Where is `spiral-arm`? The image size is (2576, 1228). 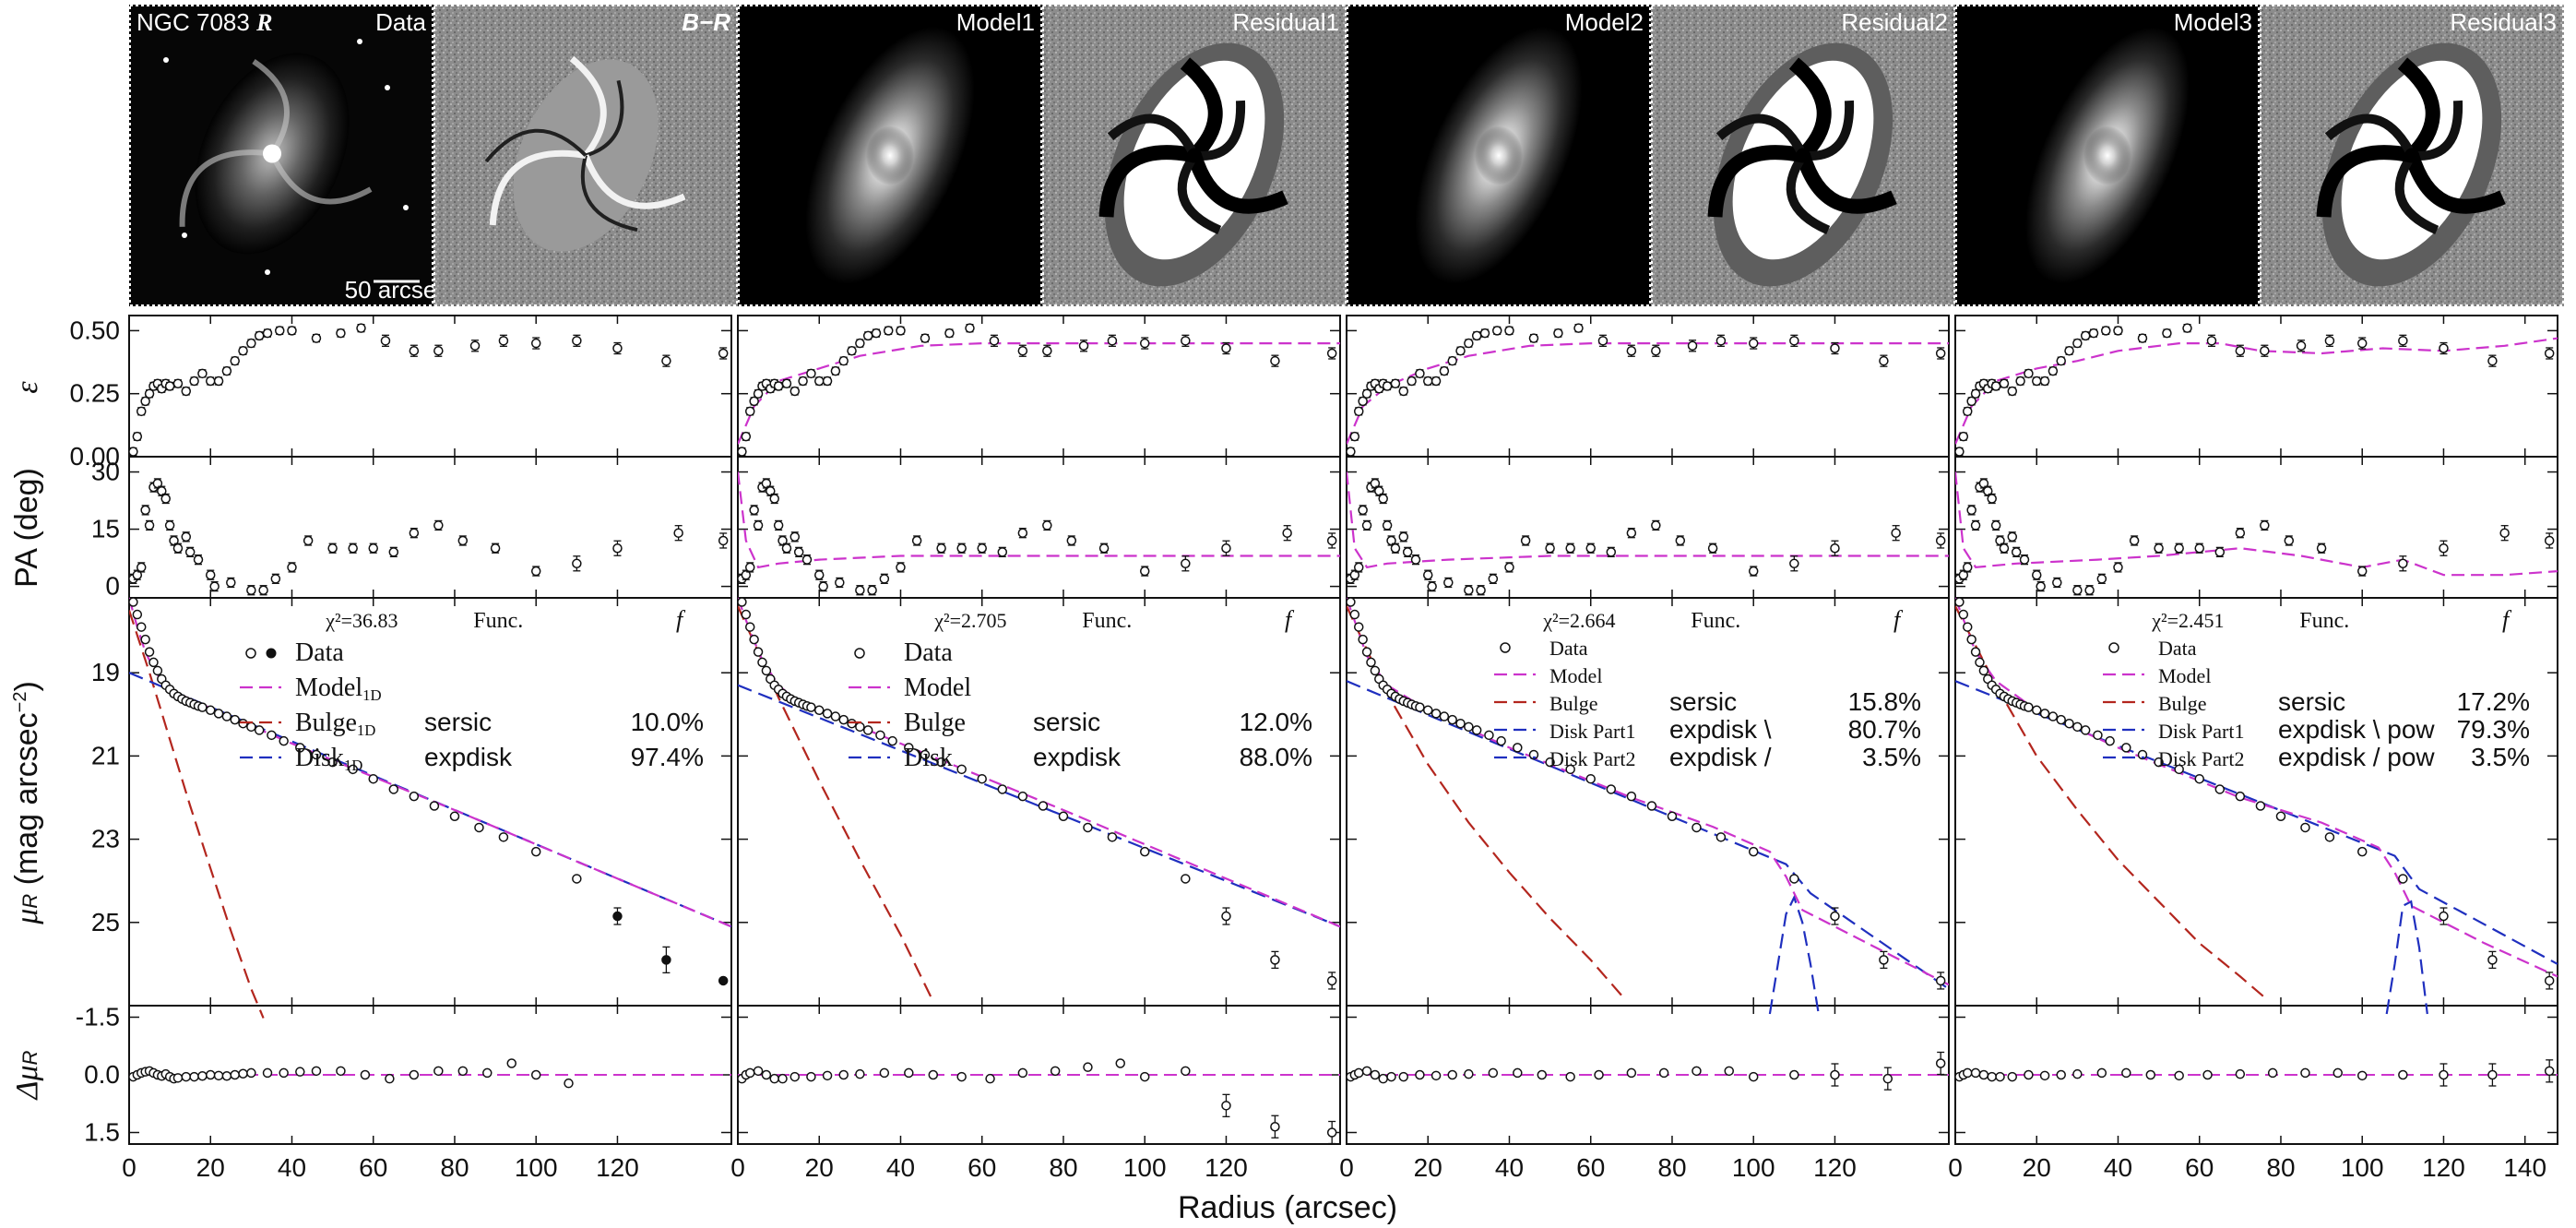
spiral-arm is located at coordinates (634, 181).